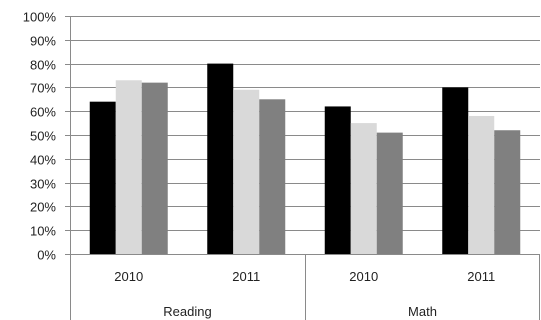  I want to click on y-tick-label: 100%, so click(40, 17).